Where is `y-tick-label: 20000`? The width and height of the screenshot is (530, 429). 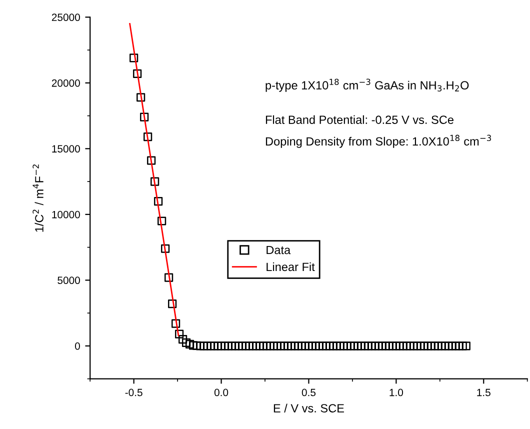
y-tick-label: 20000 is located at coordinates (66, 83).